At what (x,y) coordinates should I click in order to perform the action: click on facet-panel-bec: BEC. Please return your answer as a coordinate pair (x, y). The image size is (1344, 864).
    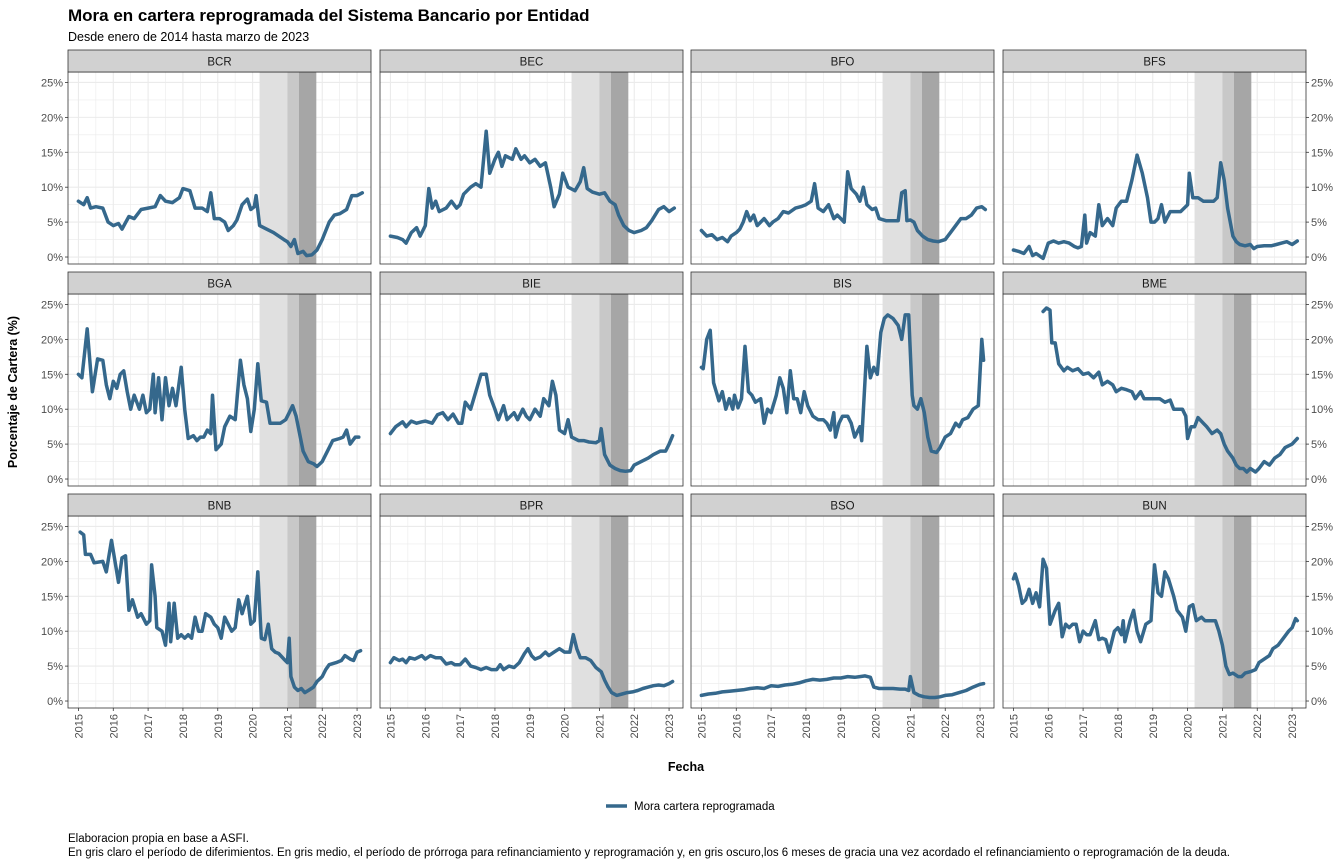
    Looking at the image, I should click on (531, 157).